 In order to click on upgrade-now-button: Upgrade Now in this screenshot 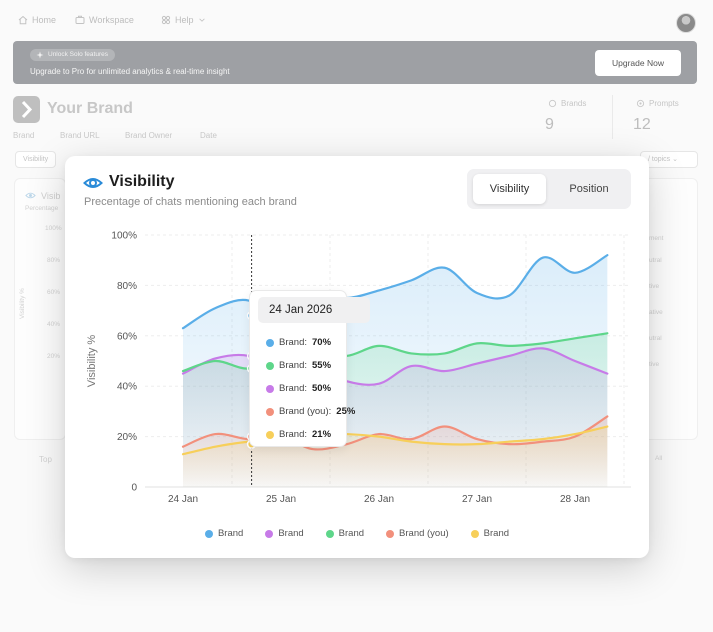, I will do `click(638, 63)`.